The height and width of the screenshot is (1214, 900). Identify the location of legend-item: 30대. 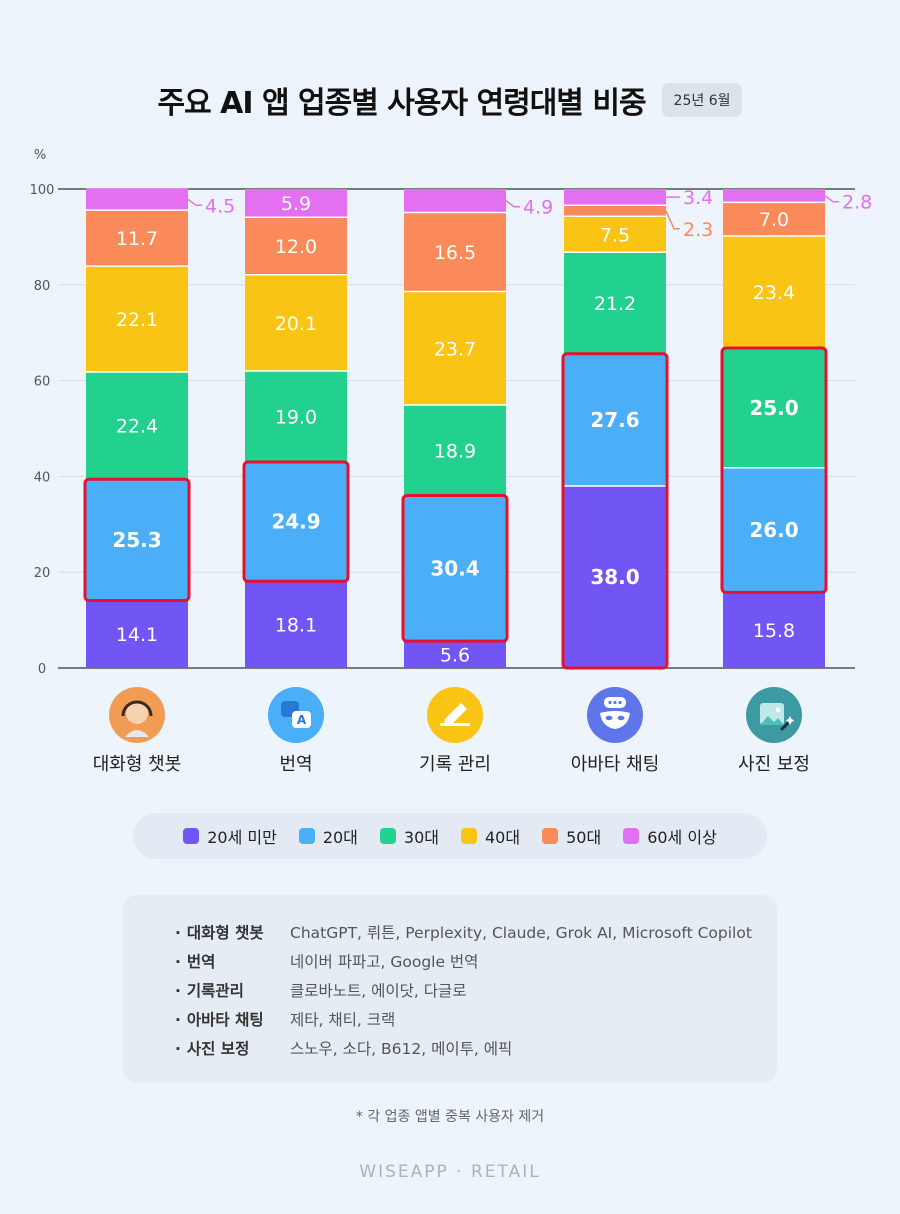
(409, 836).